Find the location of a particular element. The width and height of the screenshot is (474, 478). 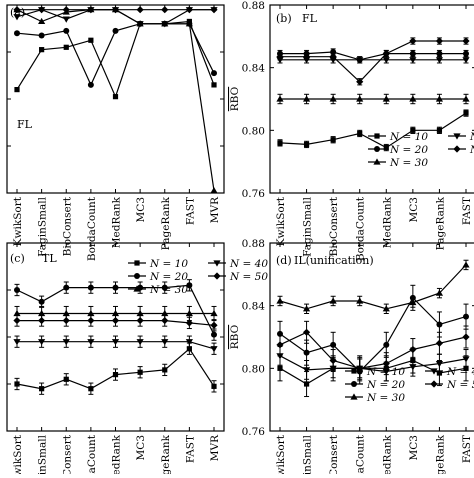

panel-label: (b) is located at coordinates (284, 18).